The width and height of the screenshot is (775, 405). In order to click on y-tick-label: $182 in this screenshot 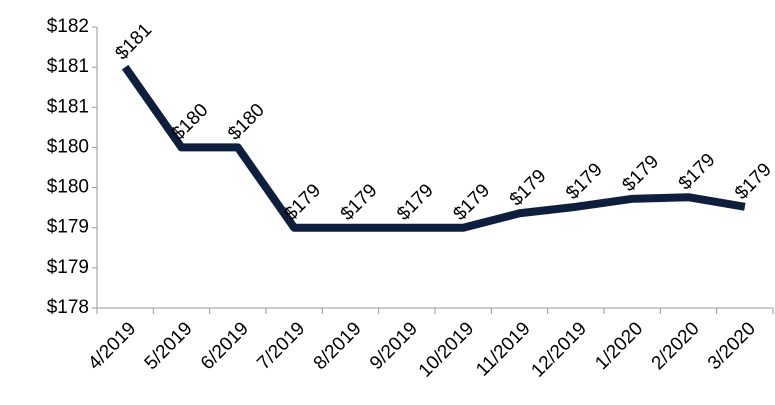, I will do `click(68, 26)`.